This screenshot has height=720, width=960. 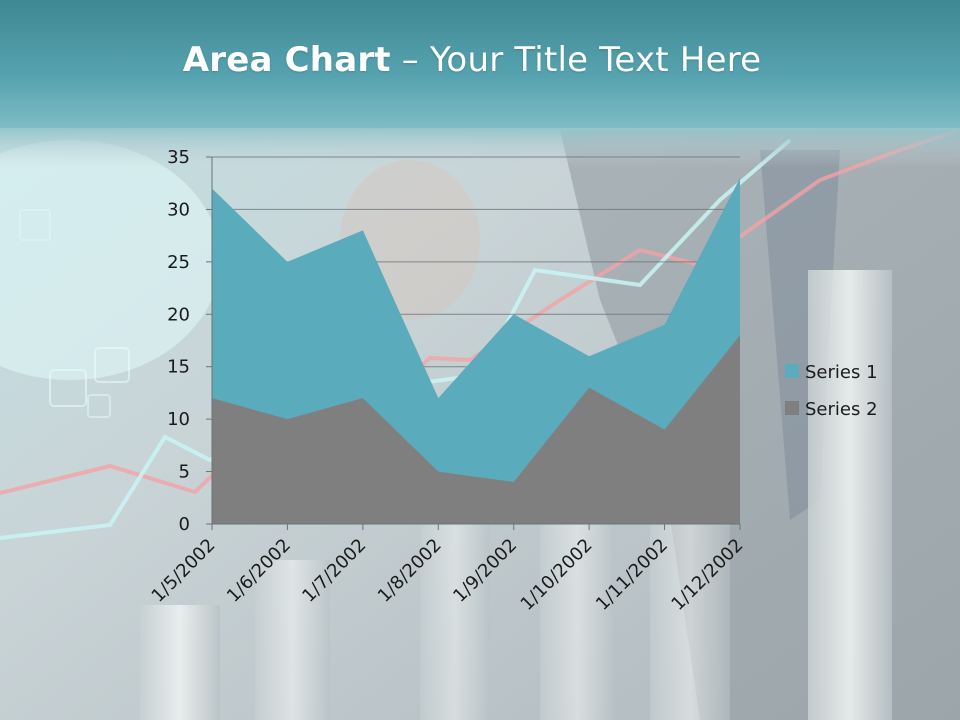 What do you see at coordinates (286, 60) in the screenshot?
I see `title-bold: Area Chart` at bounding box center [286, 60].